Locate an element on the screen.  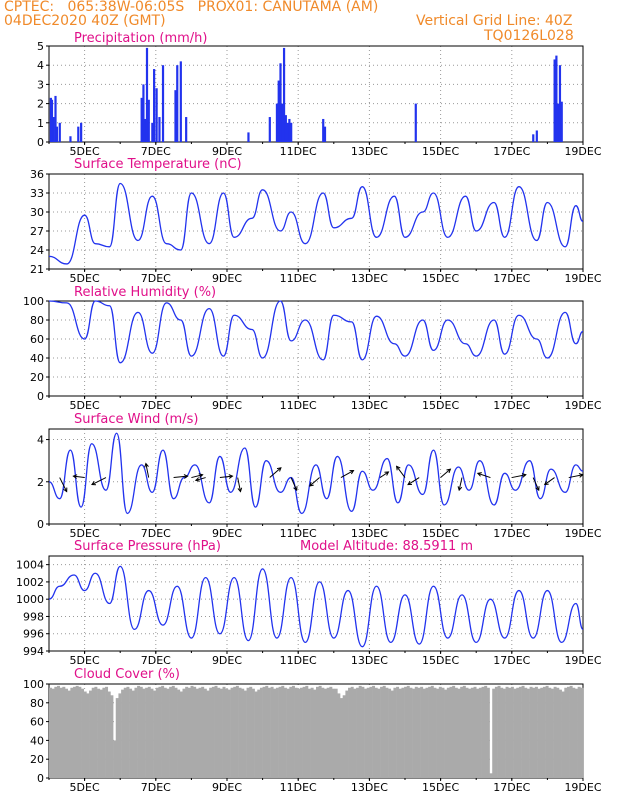
panel-frame-wind is located at coordinates (316, 476).